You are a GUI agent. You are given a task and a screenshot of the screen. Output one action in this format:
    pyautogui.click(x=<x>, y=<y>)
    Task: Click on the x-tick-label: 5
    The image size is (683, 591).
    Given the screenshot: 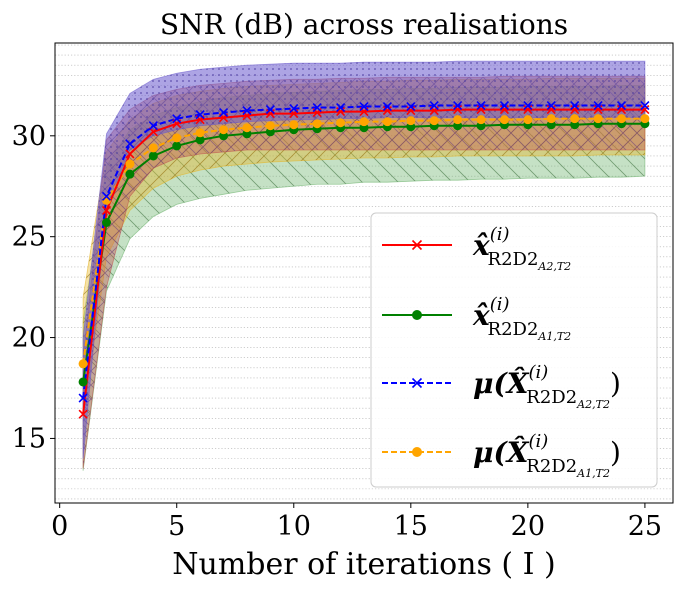 What is the action you would take?
    pyautogui.click(x=176, y=526)
    